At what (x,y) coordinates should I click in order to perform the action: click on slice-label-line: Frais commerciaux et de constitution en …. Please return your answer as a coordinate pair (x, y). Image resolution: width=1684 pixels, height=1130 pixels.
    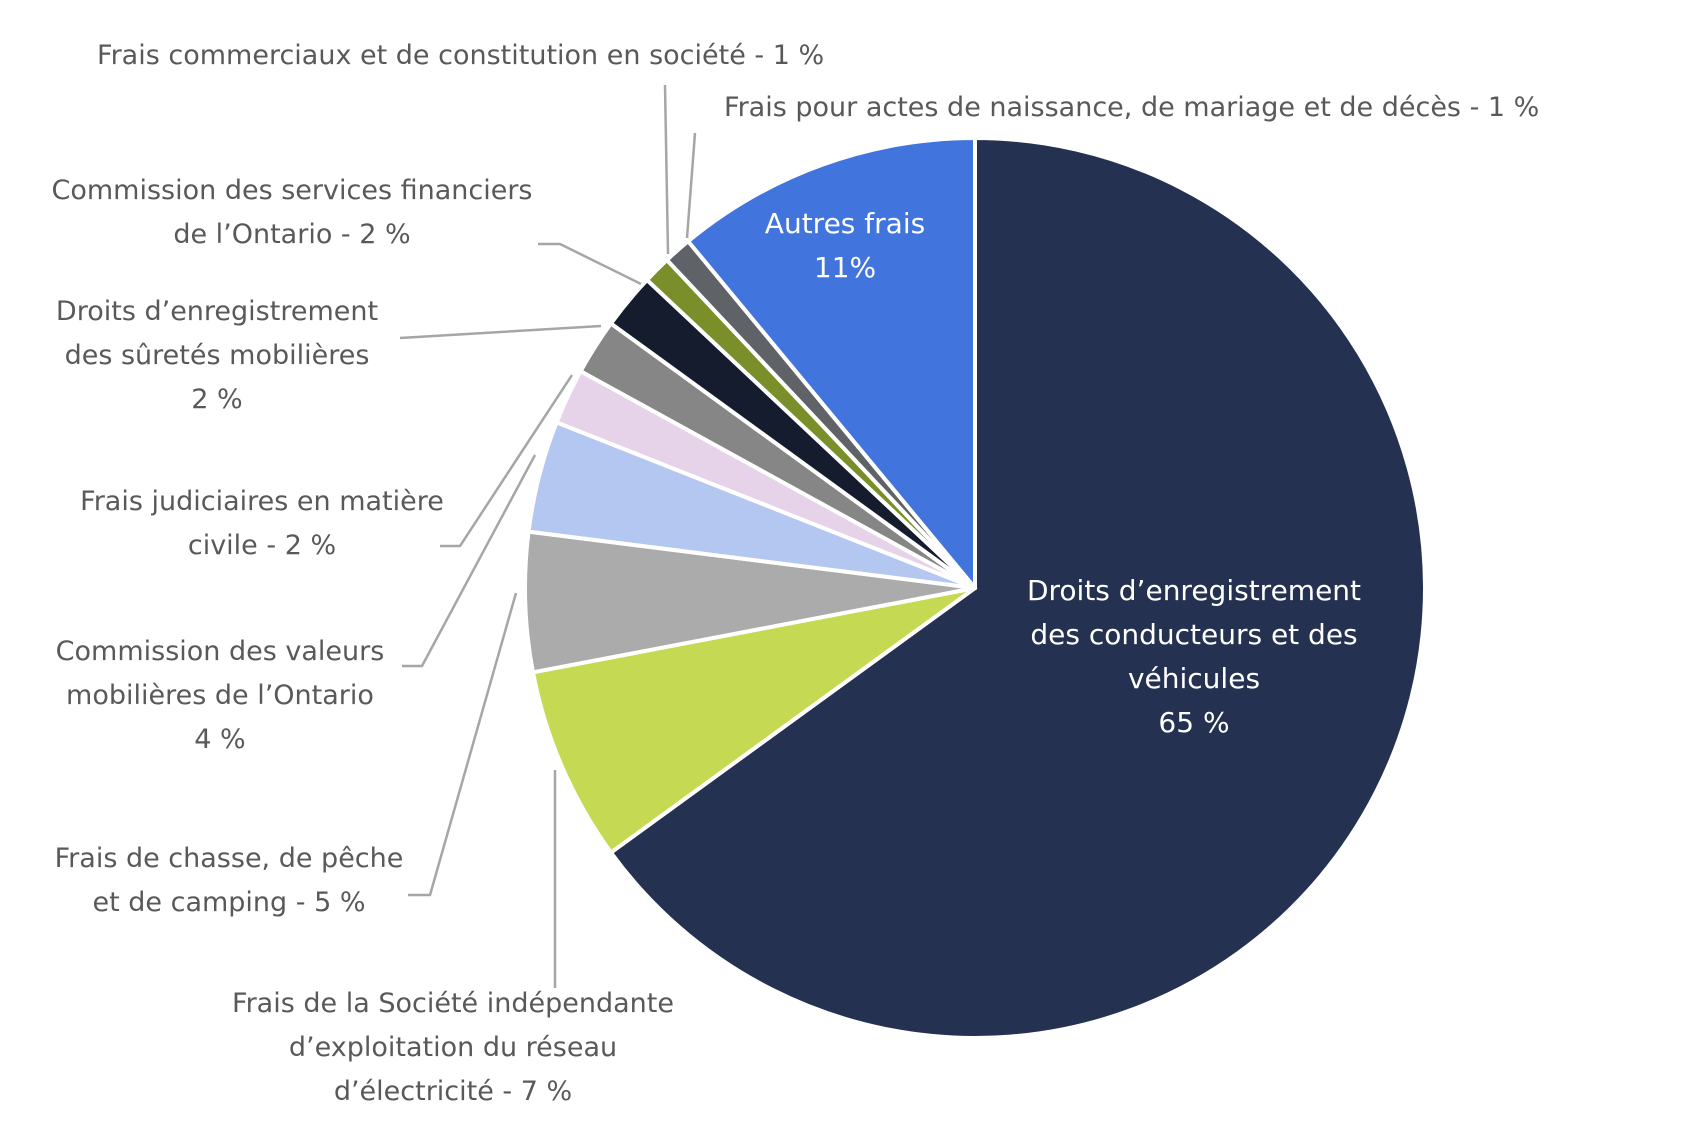
    Looking at the image, I should click on (460, 55).